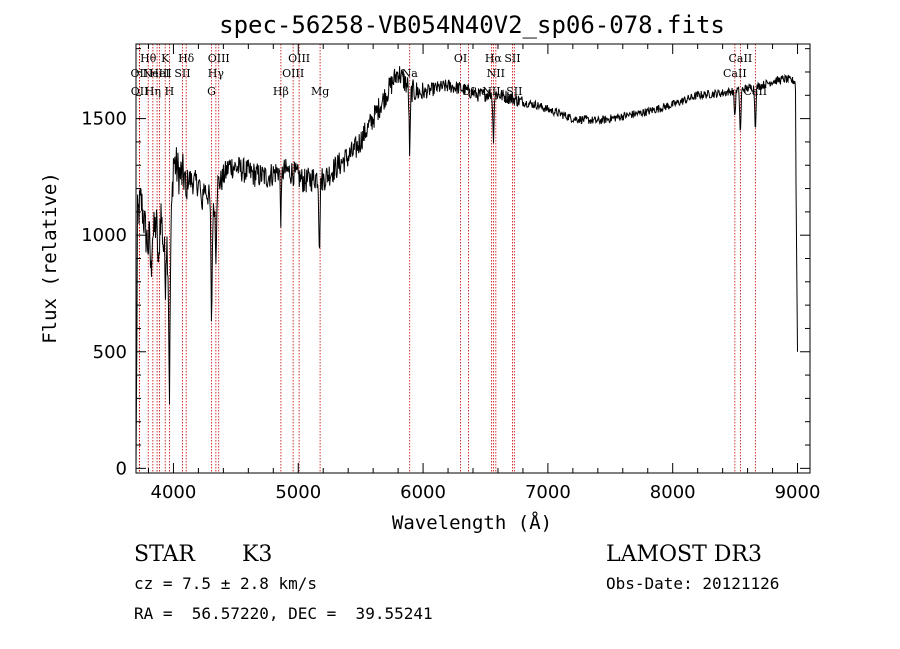  What do you see at coordinates (460, 58) in the screenshot?
I see `spectral-line-label: OI` at bounding box center [460, 58].